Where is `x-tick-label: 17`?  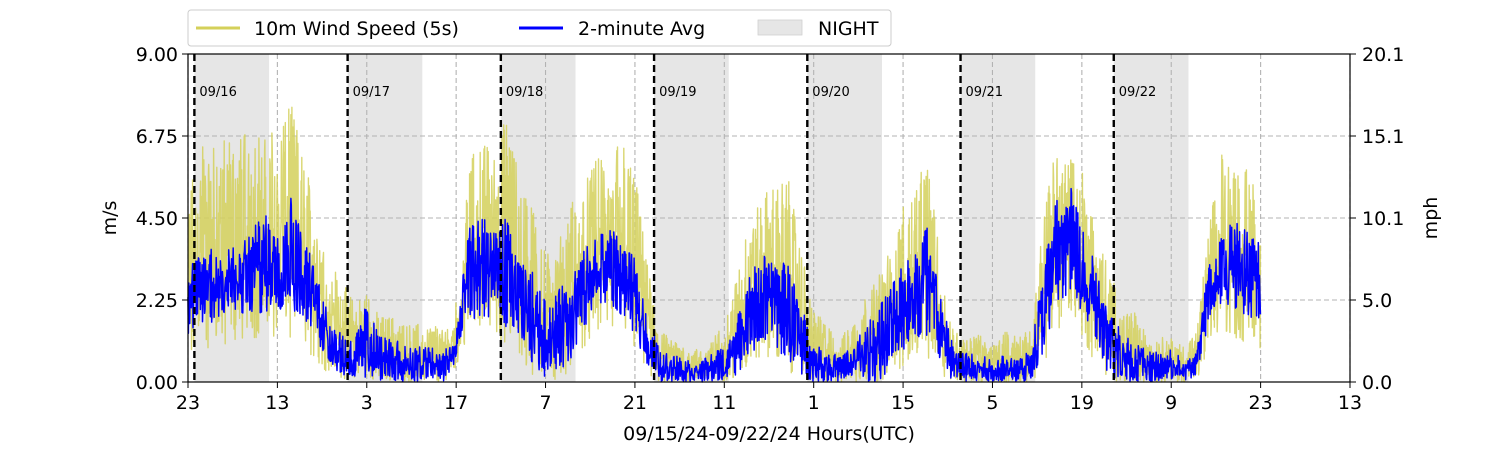
x-tick-label: 17 is located at coordinates (456, 403).